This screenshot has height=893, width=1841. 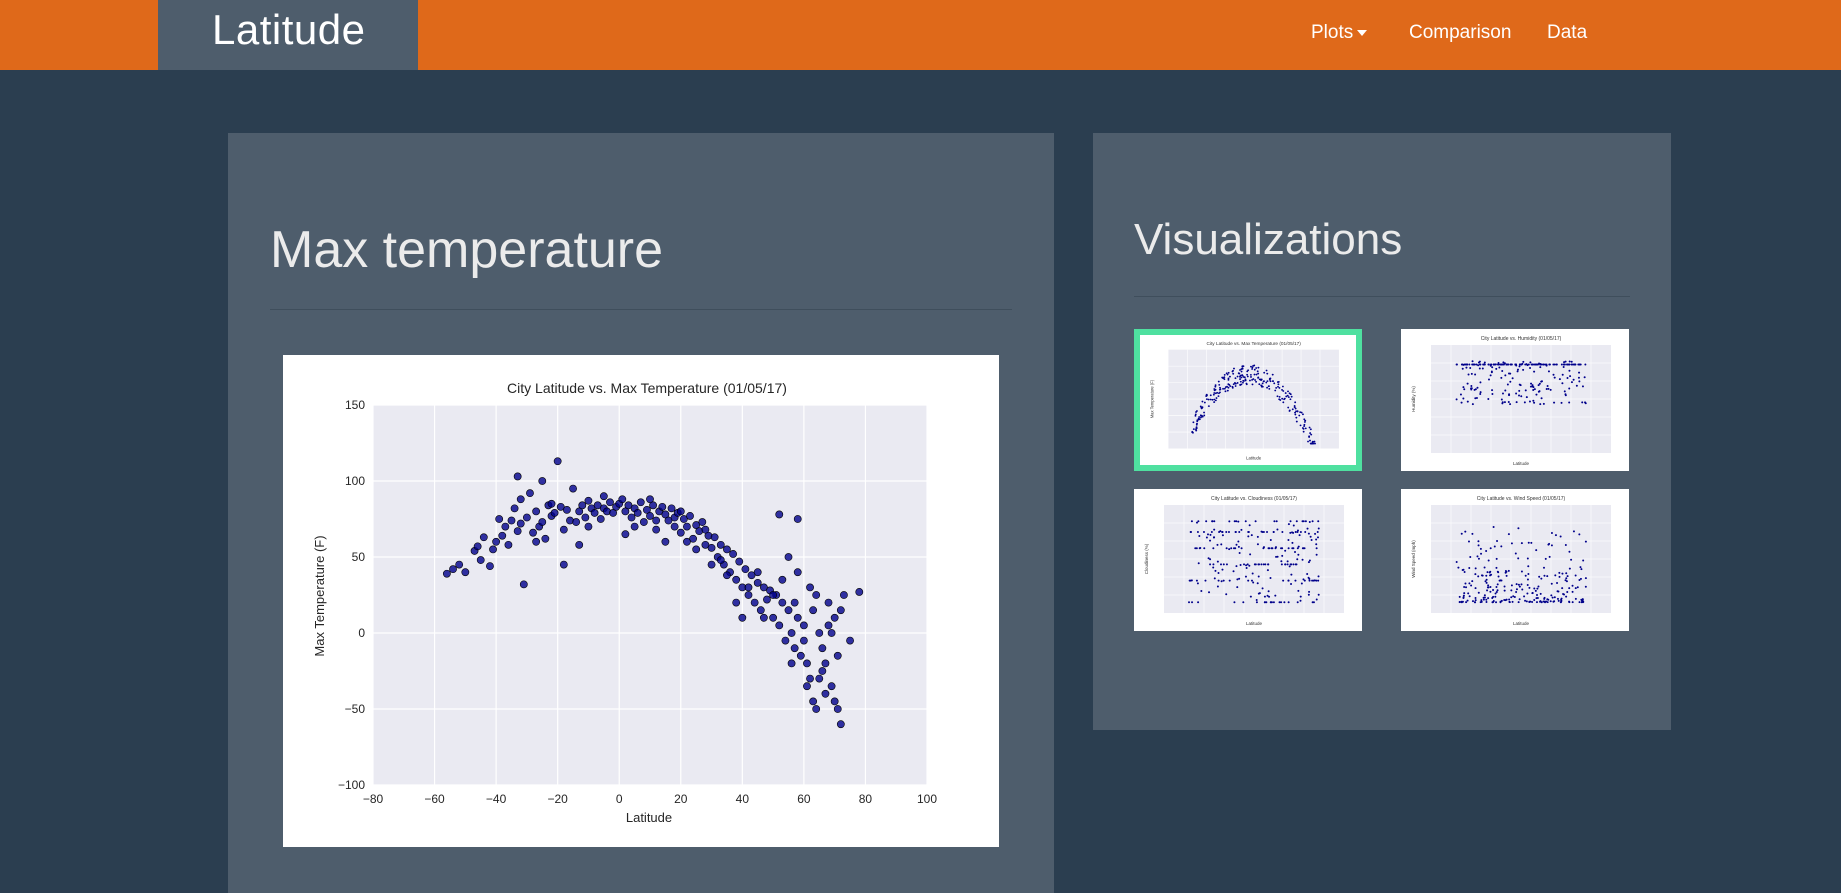 I want to click on navbar-brand: Latitude, so click(x=288, y=35).